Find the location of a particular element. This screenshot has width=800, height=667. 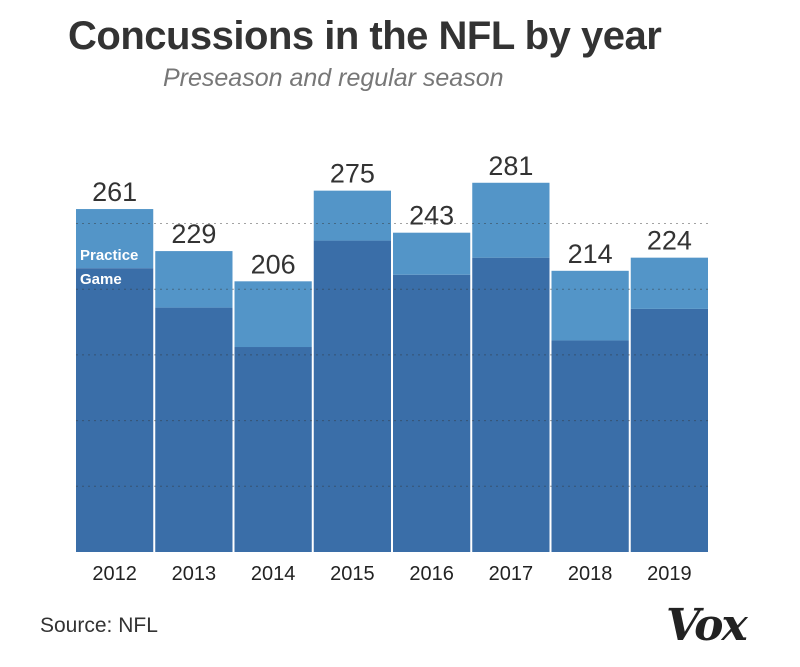

bar-game-2018 is located at coordinates (590, 446).